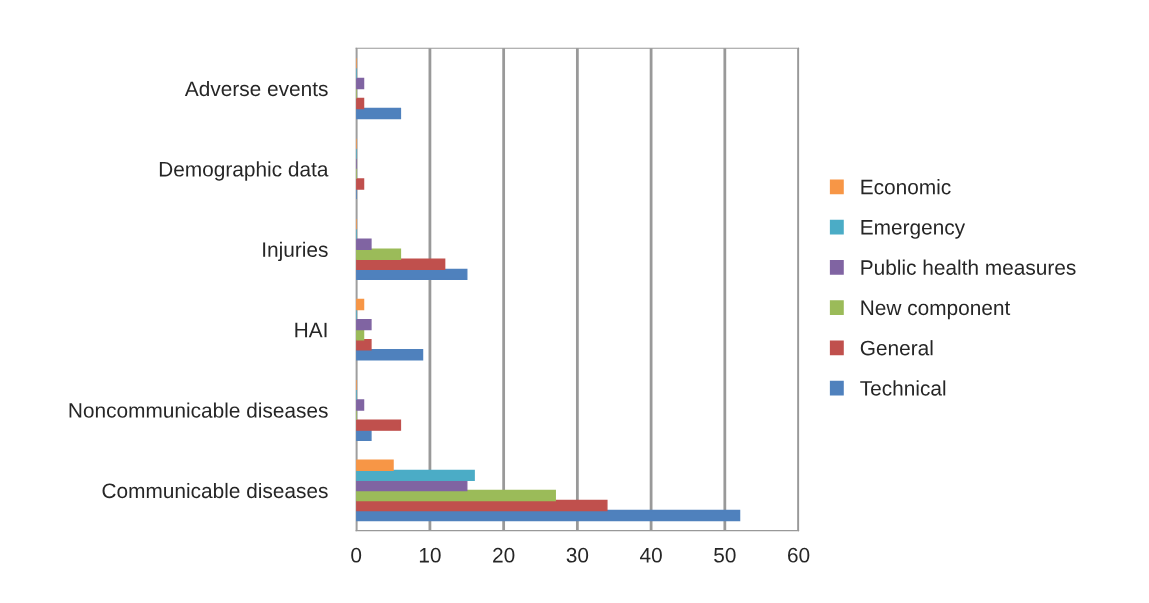  What do you see at coordinates (650, 555) in the screenshot?
I see `x-tick-label: 40` at bounding box center [650, 555].